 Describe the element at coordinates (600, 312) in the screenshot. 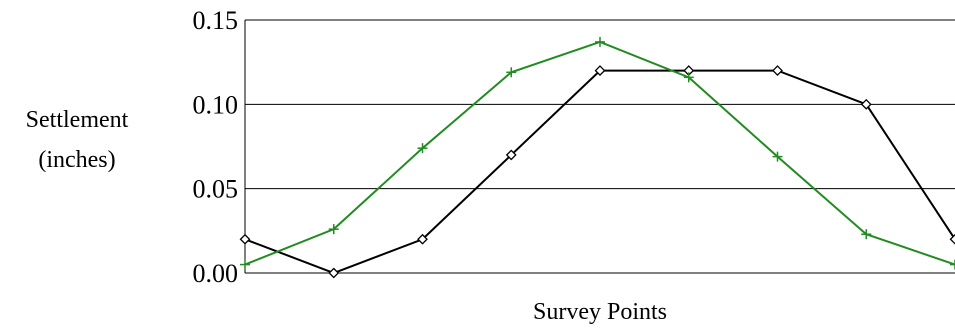

I see `x-axis-label: Survey Points` at that location.